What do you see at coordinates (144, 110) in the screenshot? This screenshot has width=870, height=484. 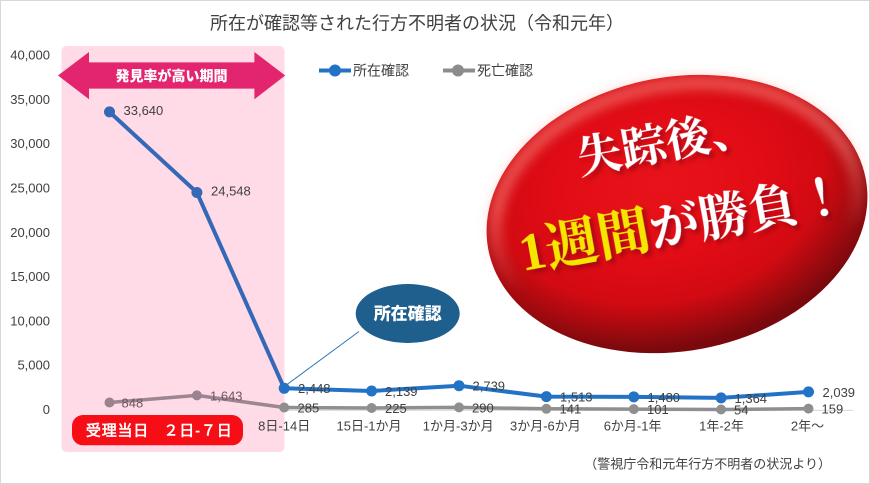 I see `svg-text: 33,640` at bounding box center [144, 110].